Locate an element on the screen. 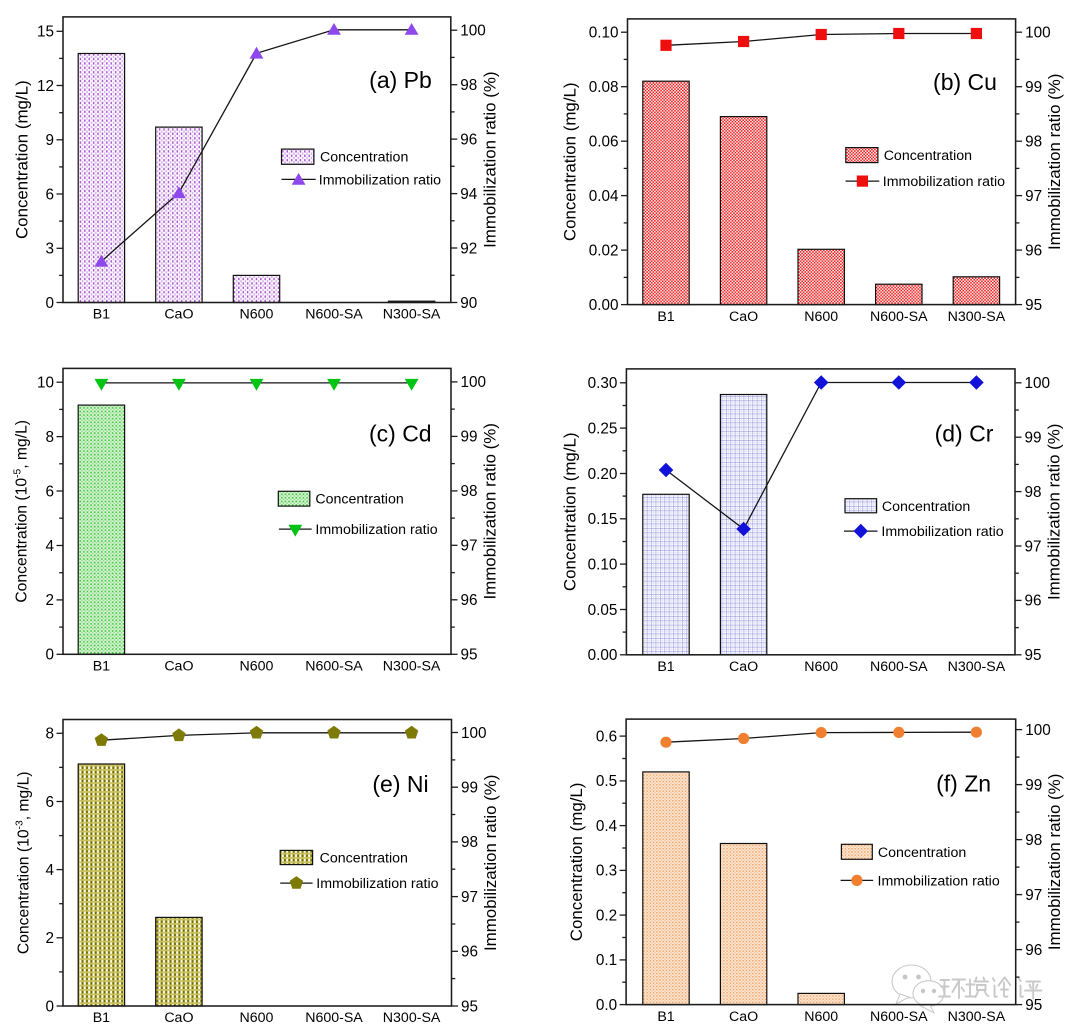 This screenshot has width=1080, height=1036. svg-text: 0.3 is located at coordinates (606, 871).